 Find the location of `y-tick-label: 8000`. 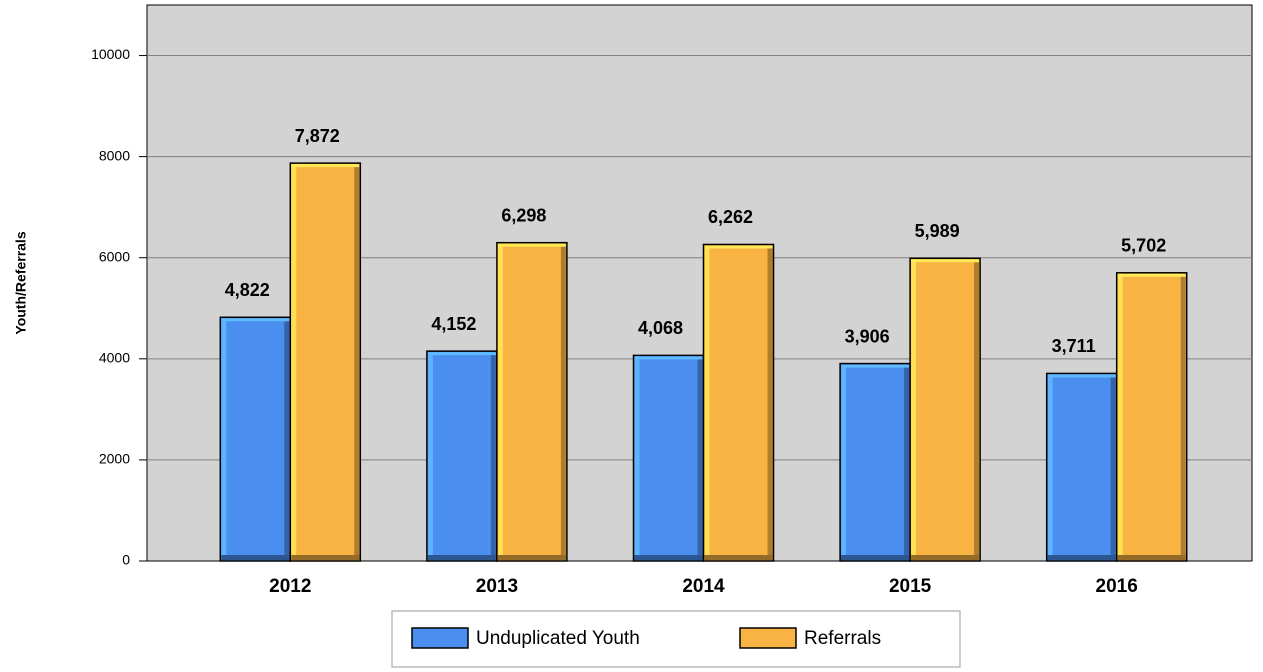

y-tick-label: 8000 is located at coordinates (114, 155).